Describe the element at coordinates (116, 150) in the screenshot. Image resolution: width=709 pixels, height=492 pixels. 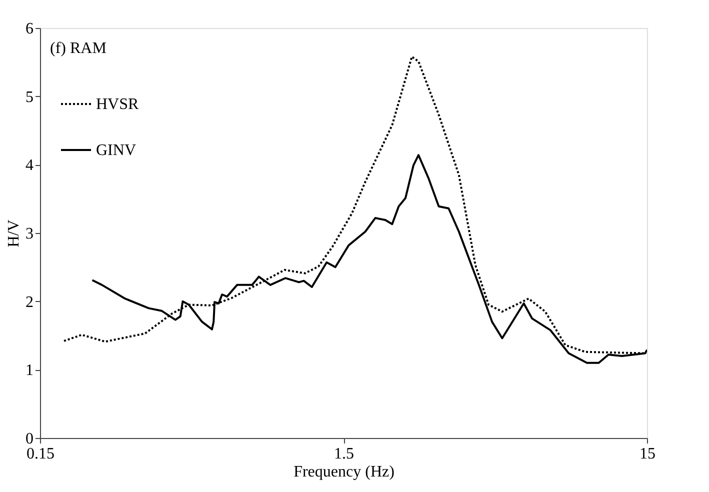
I see `legend-label: GINV` at that location.